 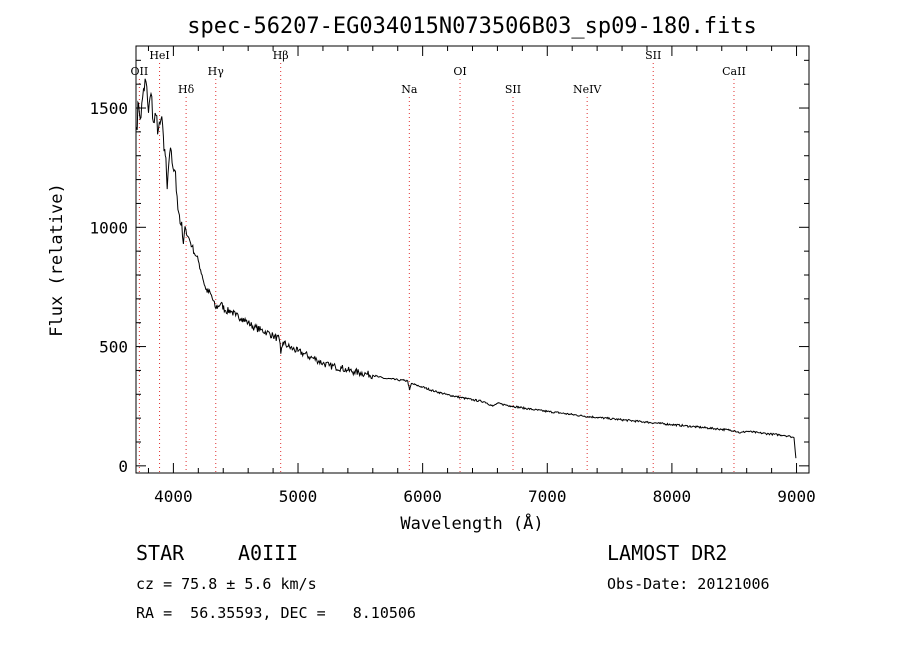 I want to click on ra-dec: RA = 56.35593, DEC = 8.10506, so click(x=276, y=613).